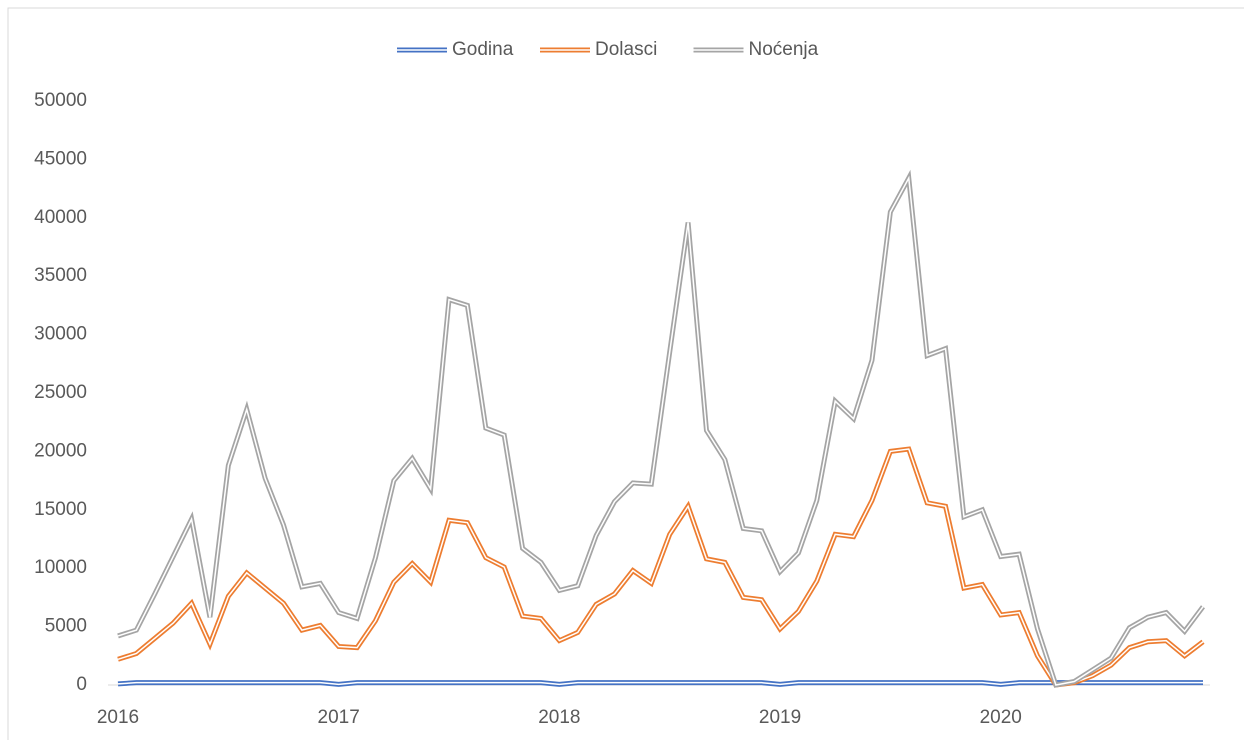 This screenshot has width=1244, height=740. I want to click on legend-label: Godina, so click(483, 49).